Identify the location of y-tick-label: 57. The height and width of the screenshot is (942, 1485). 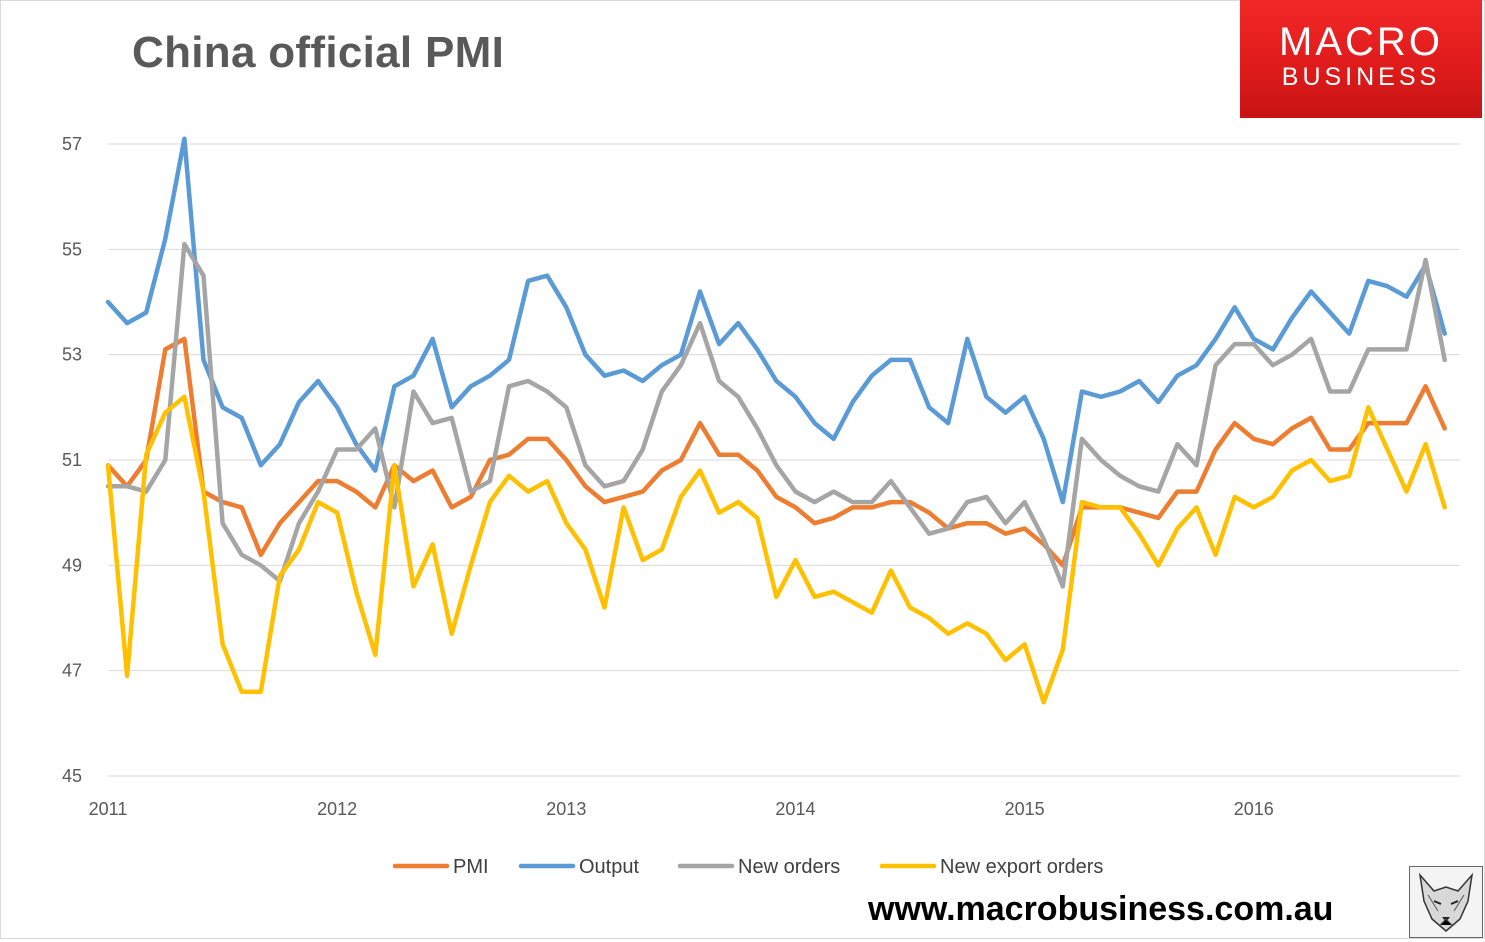
(72, 144).